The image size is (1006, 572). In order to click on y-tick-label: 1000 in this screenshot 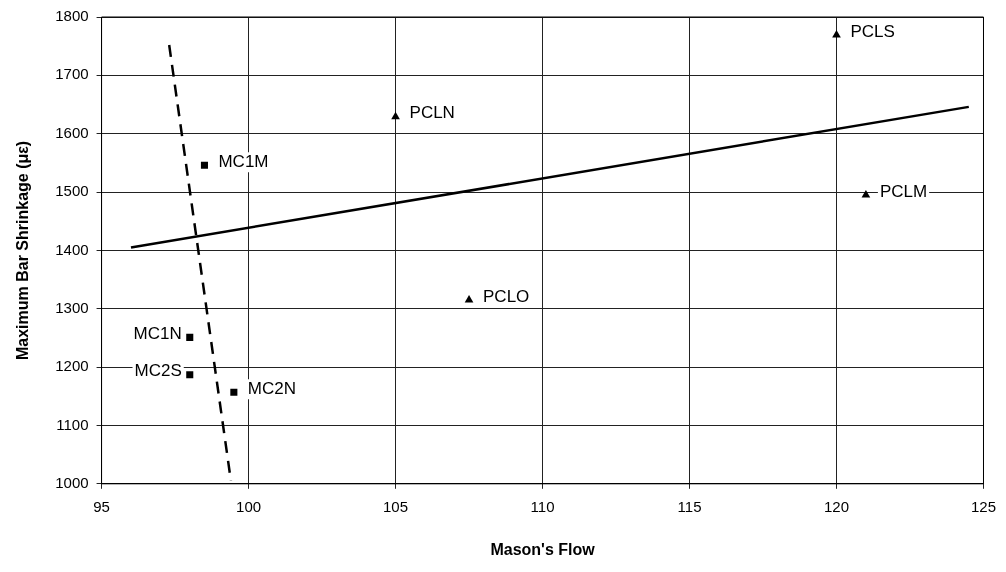, I will do `click(72, 482)`.